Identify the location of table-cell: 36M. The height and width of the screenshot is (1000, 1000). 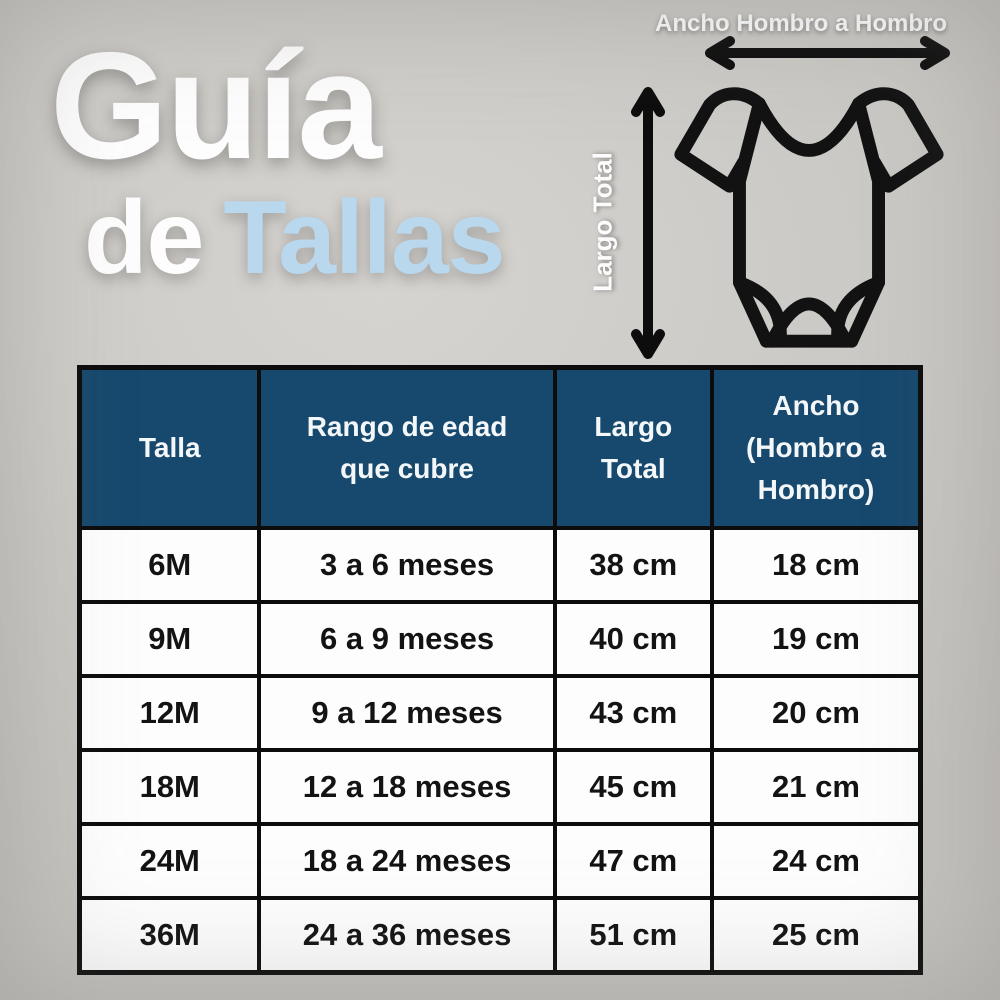
(169, 935).